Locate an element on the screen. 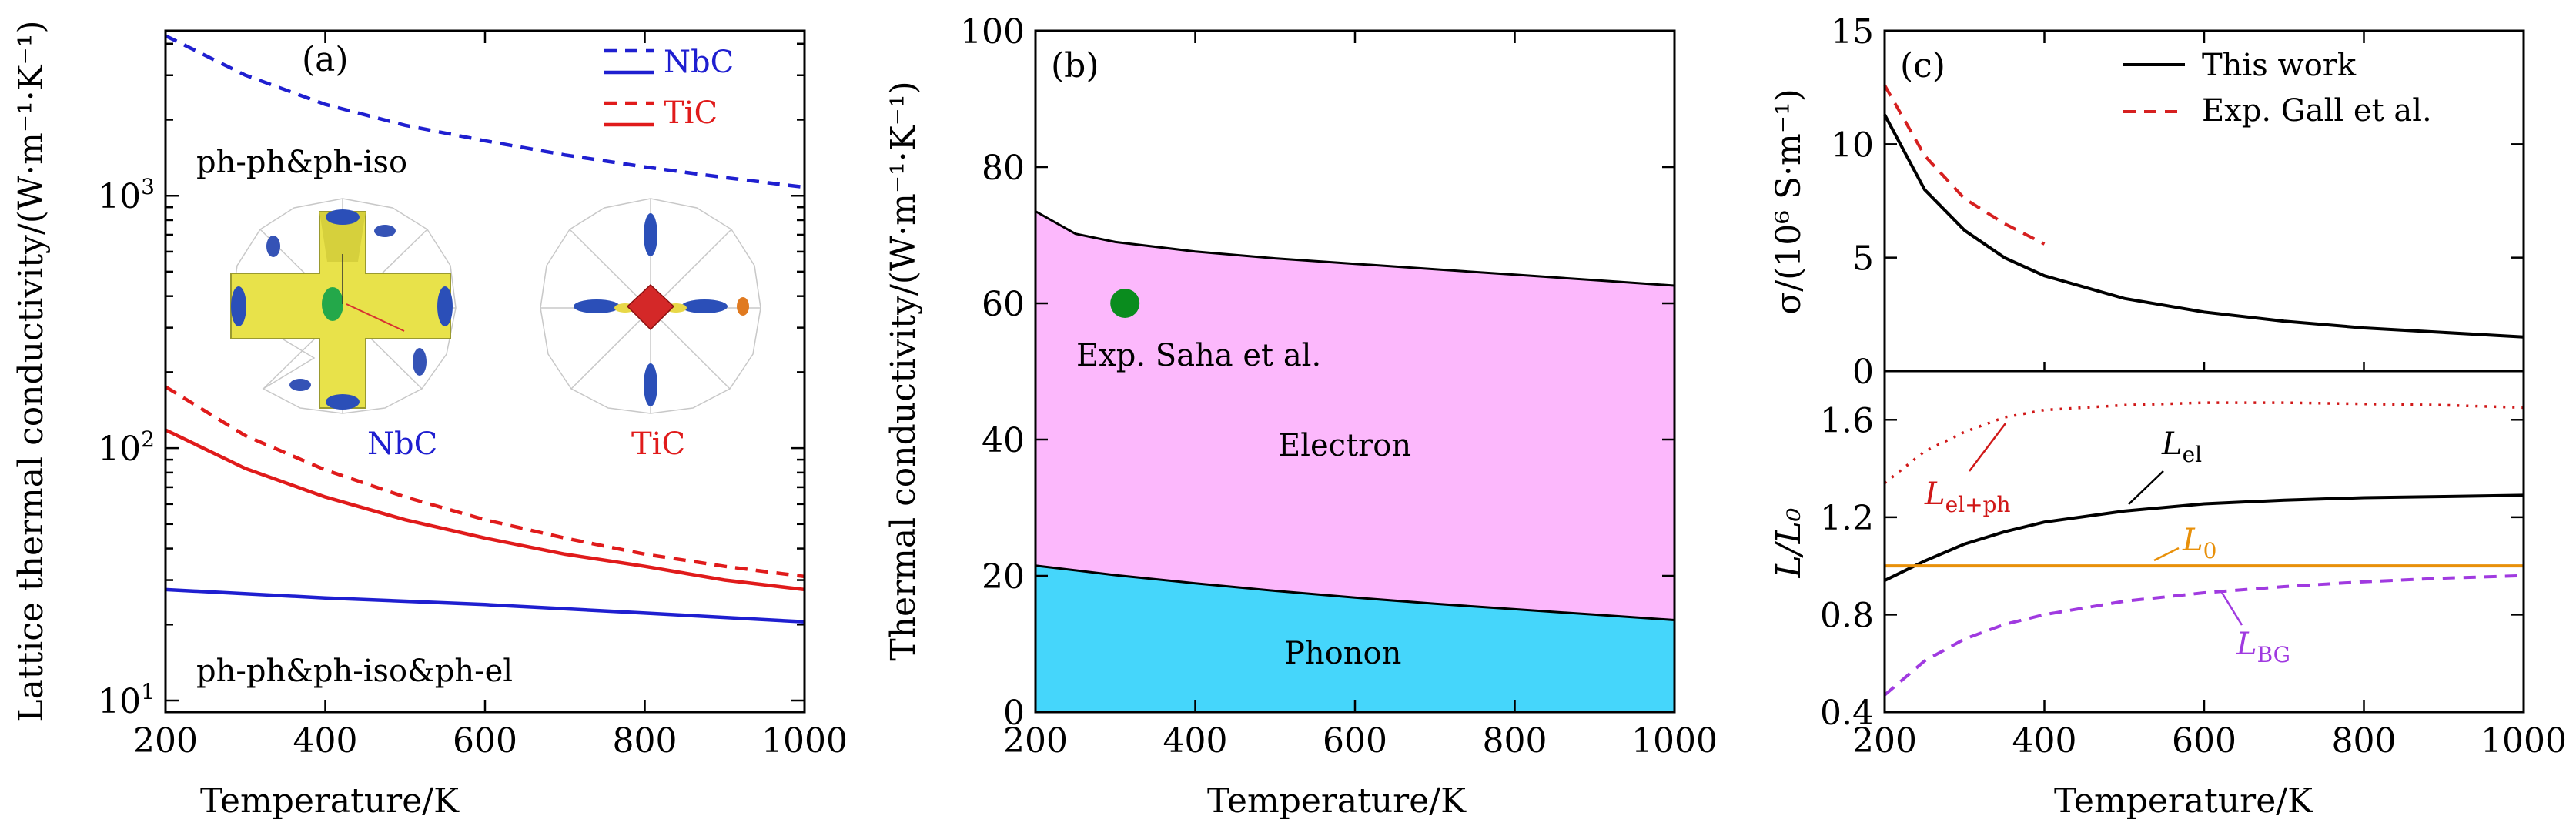  panel-a-letter: (a) is located at coordinates (325, 59).